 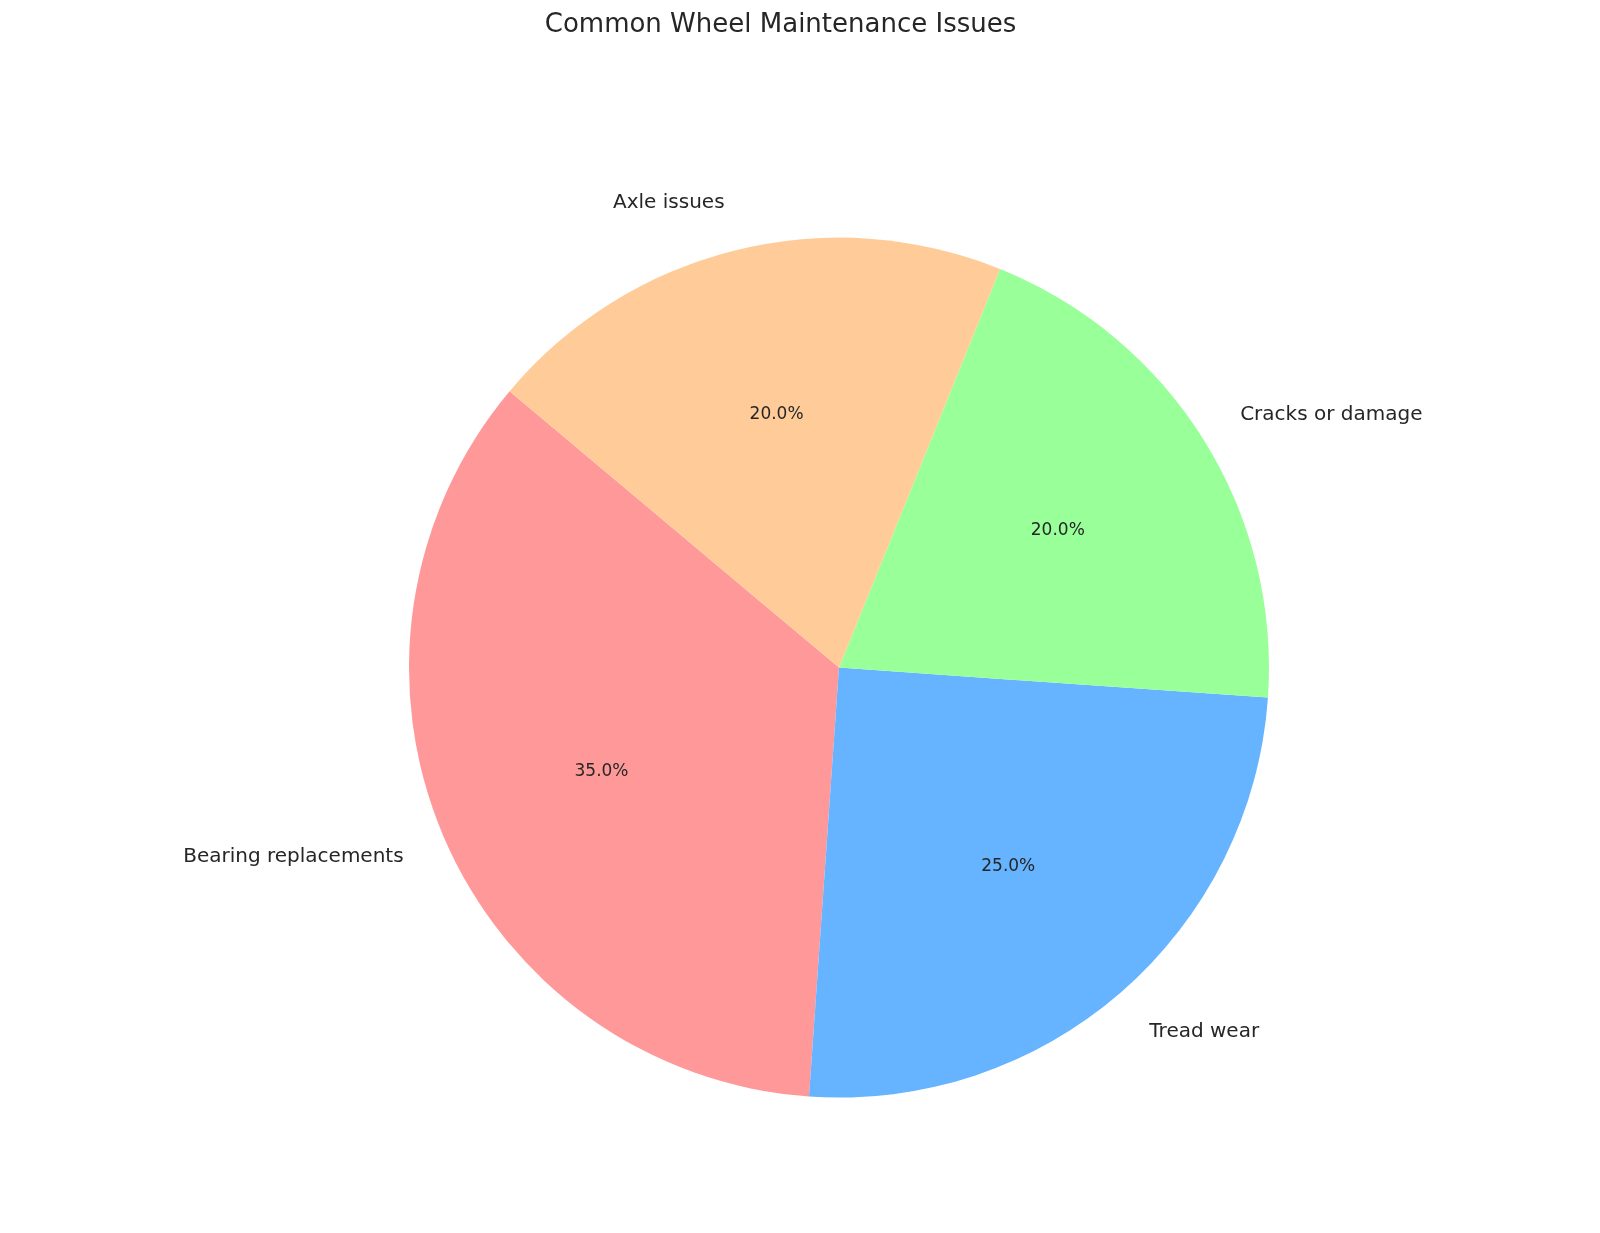 What do you see at coordinates (780, 22) in the screenshot?
I see `chart-title: Common Wheel Maintenance Issues` at bounding box center [780, 22].